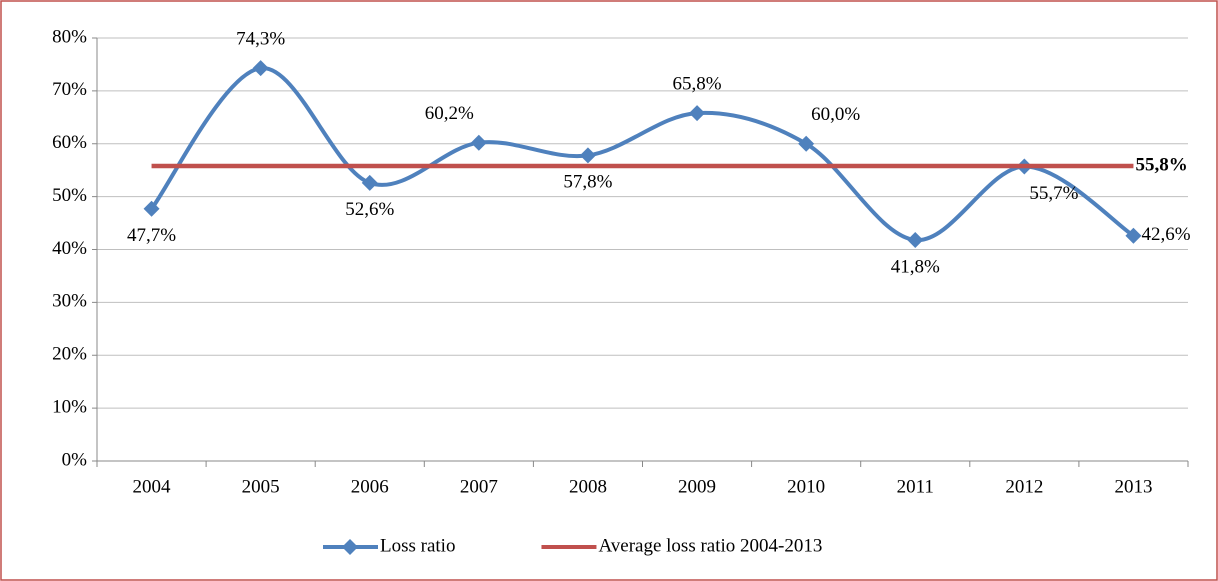  Describe the element at coordinates (697, 83) in the screenshot. I see `data-label: 65,8%` at that location.